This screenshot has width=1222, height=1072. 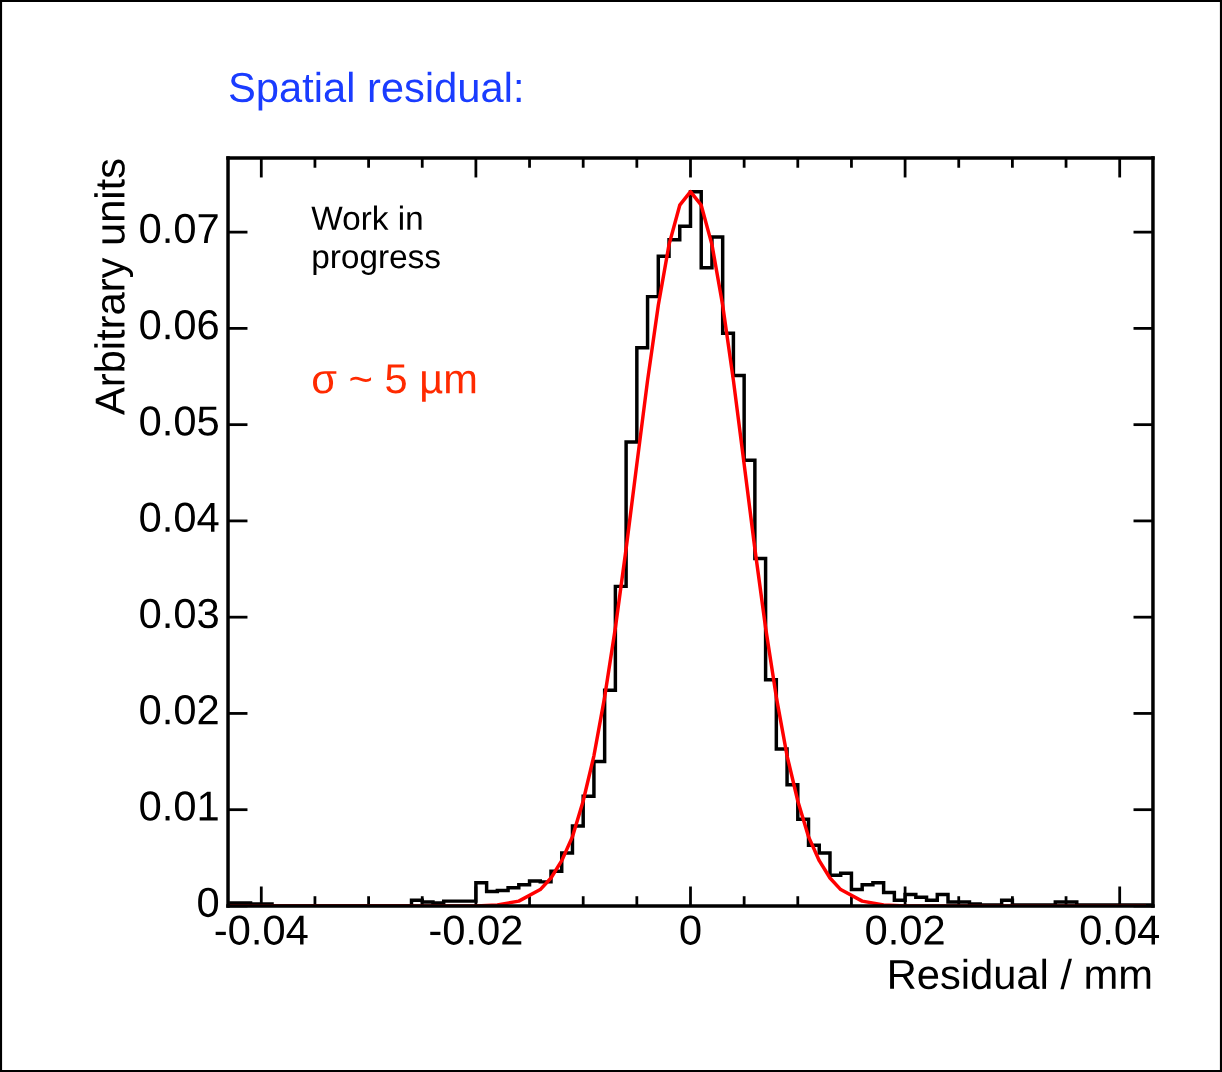 What do you see at coordinates (905, 930) in the screenshot?
I see `x-tick-label: 0.02` at bounding box center [905, 930].